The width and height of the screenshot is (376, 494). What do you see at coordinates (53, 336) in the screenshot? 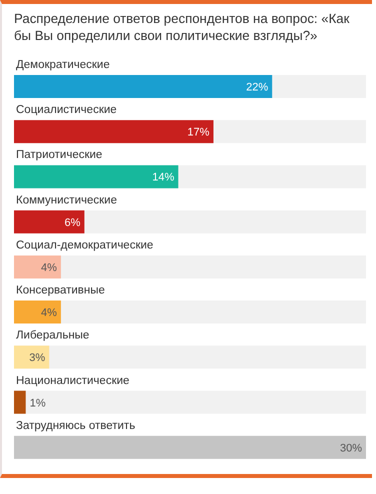
I see `y-tick-label: Либеральные` at bounding box center [53, 336].